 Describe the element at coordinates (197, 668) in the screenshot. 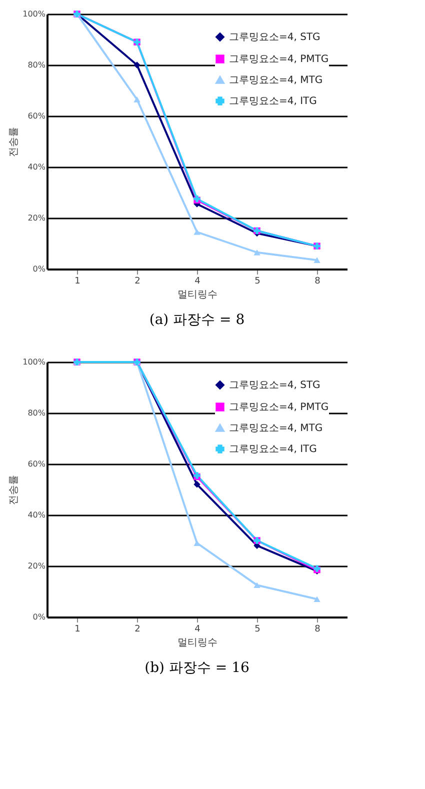

I see `text: (b) 파장수 = 16` at that location.